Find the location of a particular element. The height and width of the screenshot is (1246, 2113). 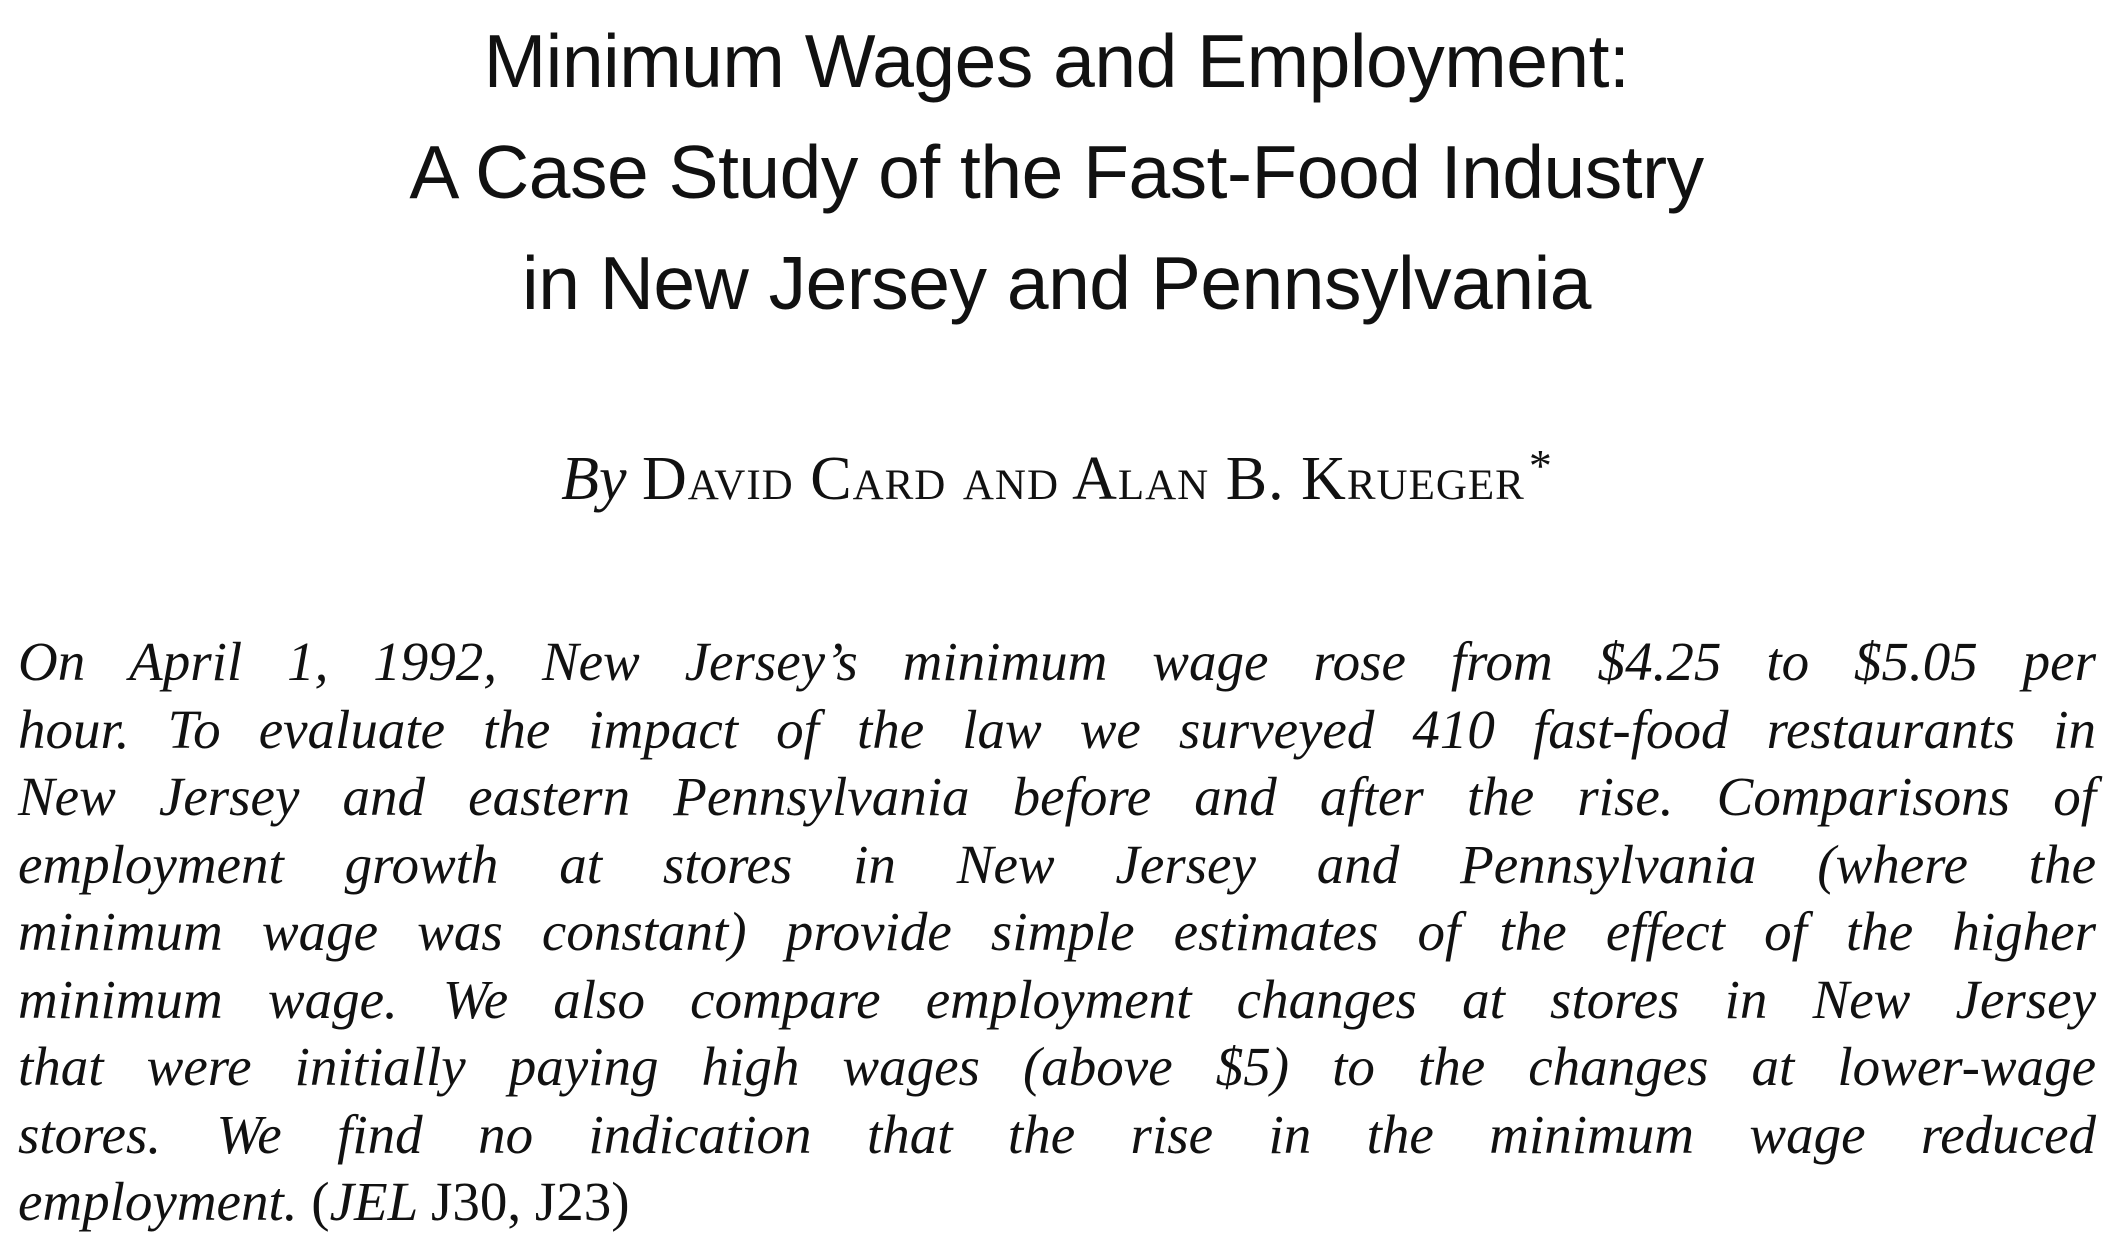

title-line-2: A Case Study of the Fast-Food Industry is located at coordinates (1056, 172).